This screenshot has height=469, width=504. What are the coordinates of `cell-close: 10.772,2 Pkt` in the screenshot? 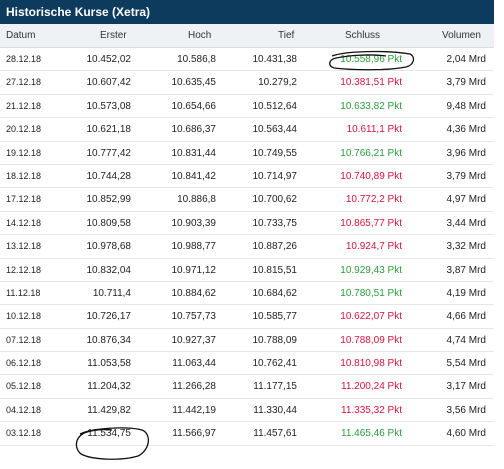 It's located at (373, 200).